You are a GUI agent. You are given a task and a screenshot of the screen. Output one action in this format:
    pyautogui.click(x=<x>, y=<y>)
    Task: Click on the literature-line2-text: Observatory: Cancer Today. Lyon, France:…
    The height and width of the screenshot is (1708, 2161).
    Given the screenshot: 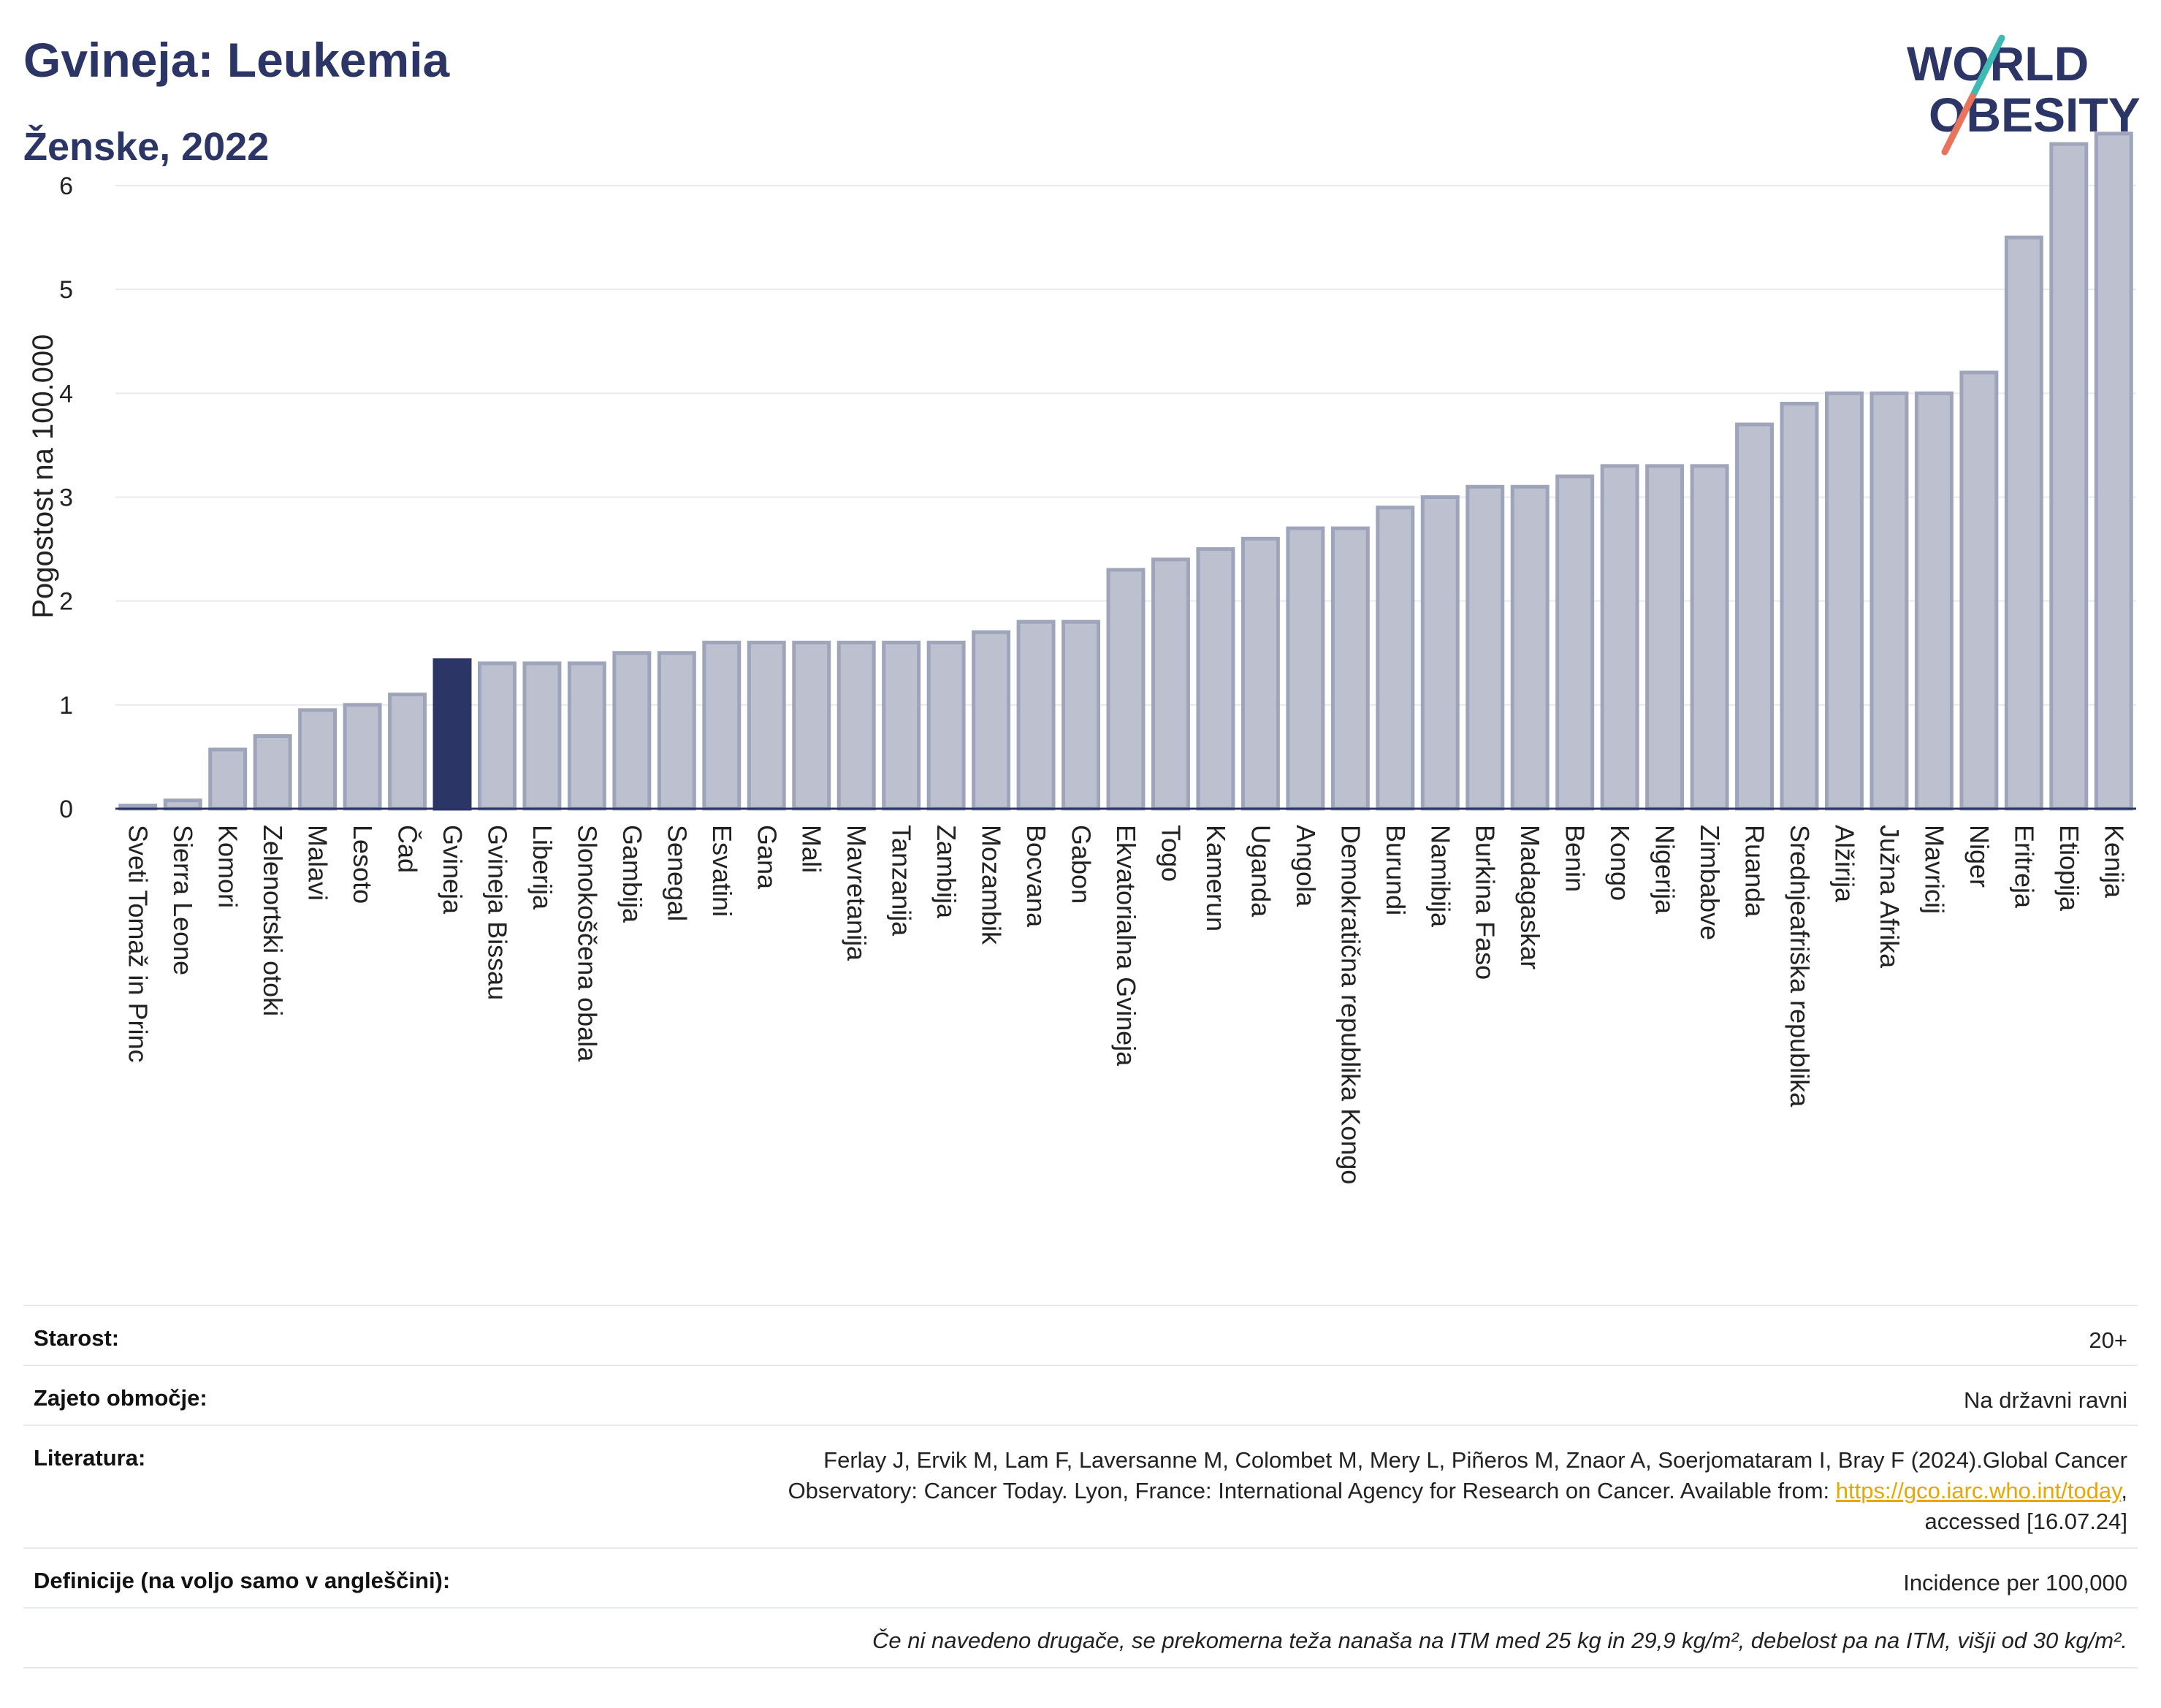 What is the action you would take?
    pyautogui.click(x=1312, y=1490)
    